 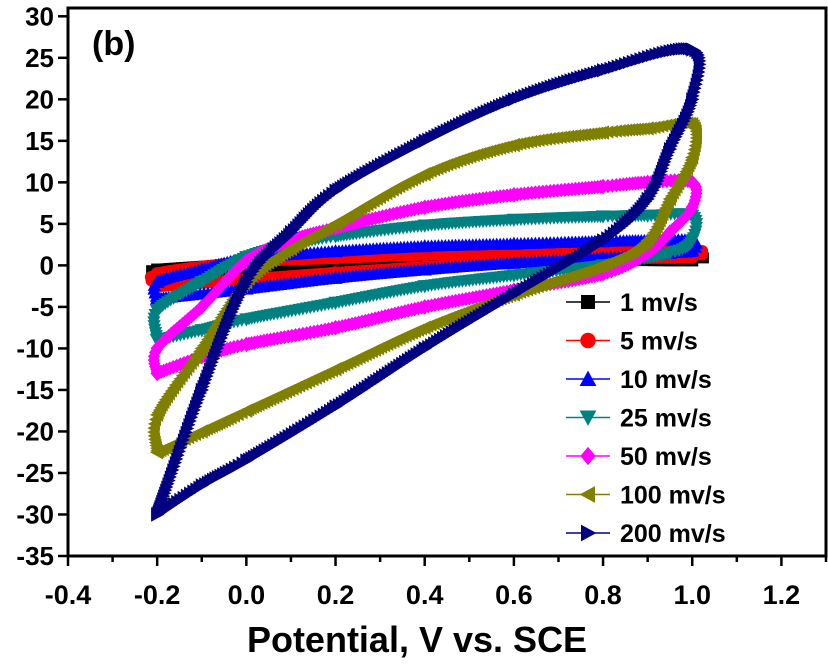 What do you see at coordinates (514, 595) in the screenshot?
I see `x-tick-label: 0.6` at bounding box center [514, 595].